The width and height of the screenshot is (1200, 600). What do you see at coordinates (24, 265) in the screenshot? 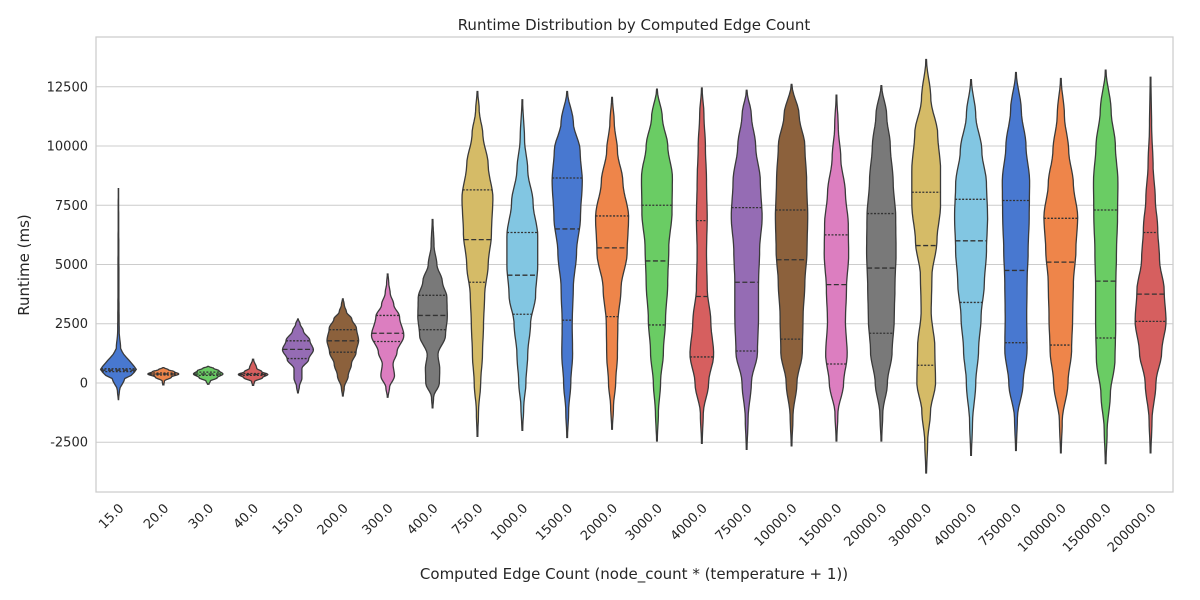
I see `y-axis-label: Runtime (ms)` at bounding box center [24, 265].